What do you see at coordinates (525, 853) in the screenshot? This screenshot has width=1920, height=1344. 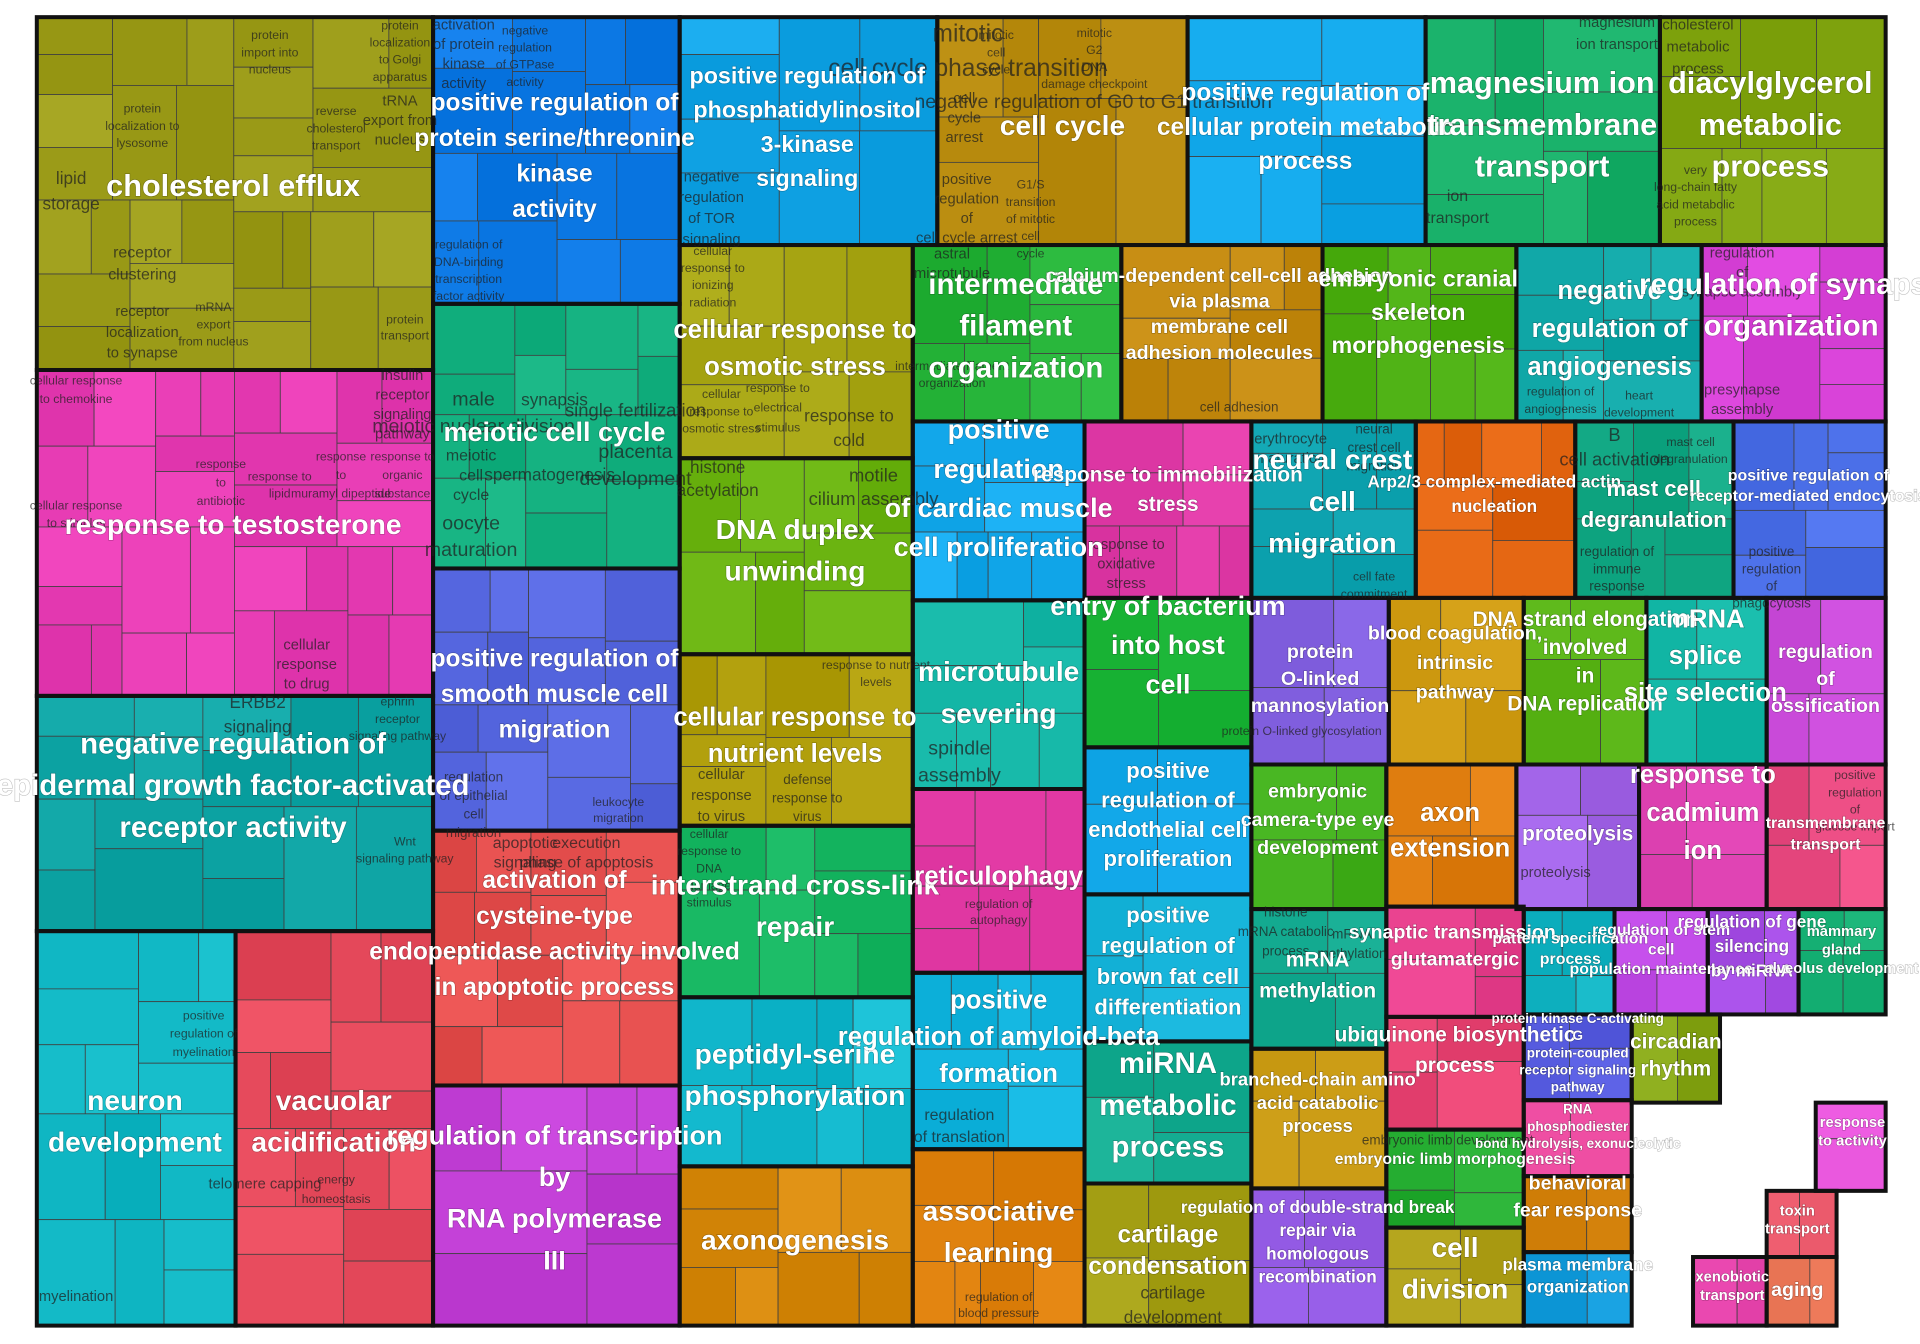 I see `term-label-apoptotic-signaling: apoptotic signaling` at bounding box center [525, 853].